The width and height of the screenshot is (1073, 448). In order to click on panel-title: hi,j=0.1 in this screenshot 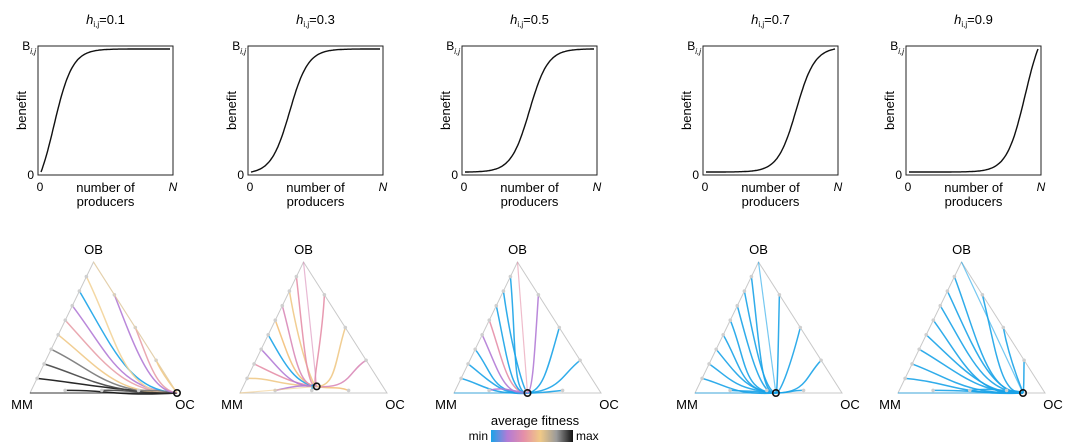, I will do `click(105, 20)`.